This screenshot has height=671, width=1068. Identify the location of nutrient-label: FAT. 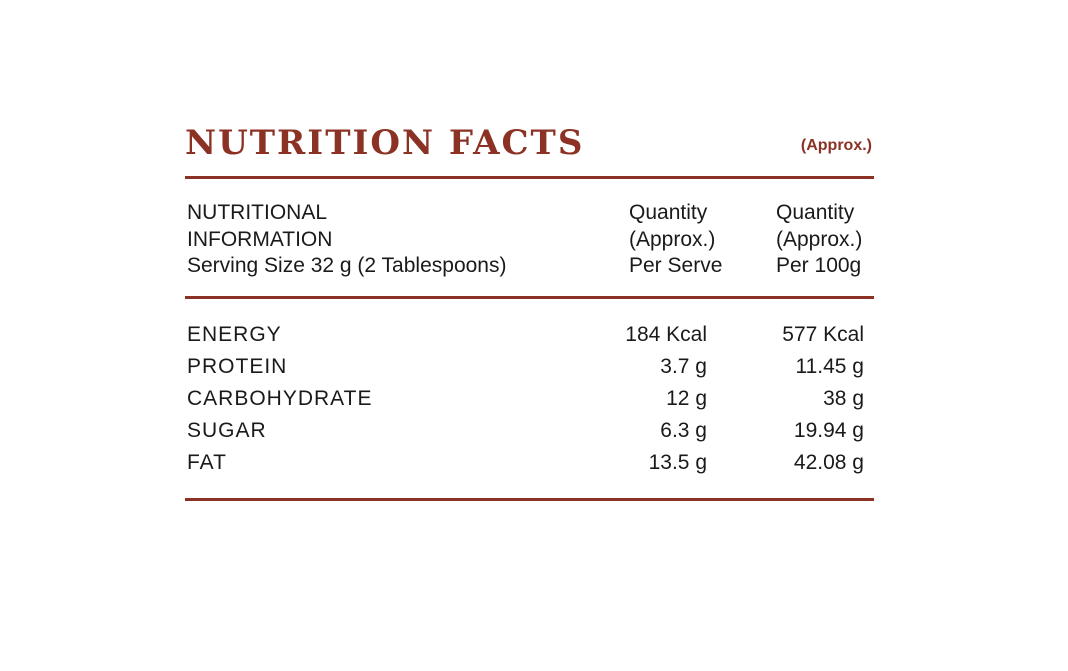
(207, 462).